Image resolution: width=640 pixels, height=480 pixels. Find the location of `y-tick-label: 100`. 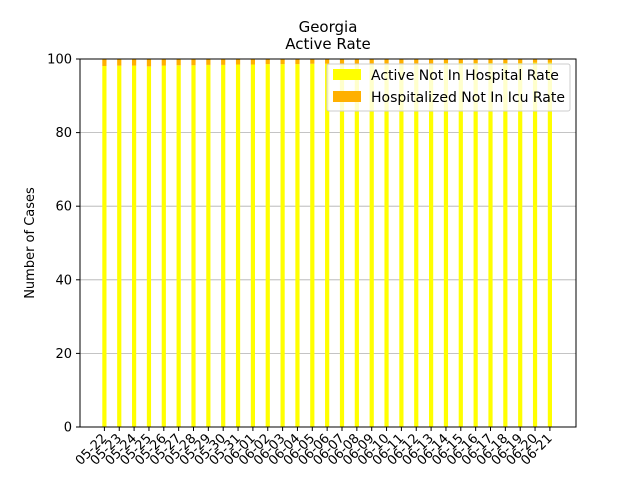

y-tick-label: 100 is located at coordinates (59, 60).